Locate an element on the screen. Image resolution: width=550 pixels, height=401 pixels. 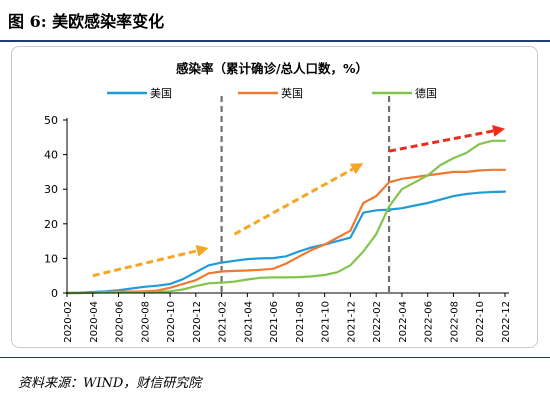
source-rule is located at coordinates (275, 357).